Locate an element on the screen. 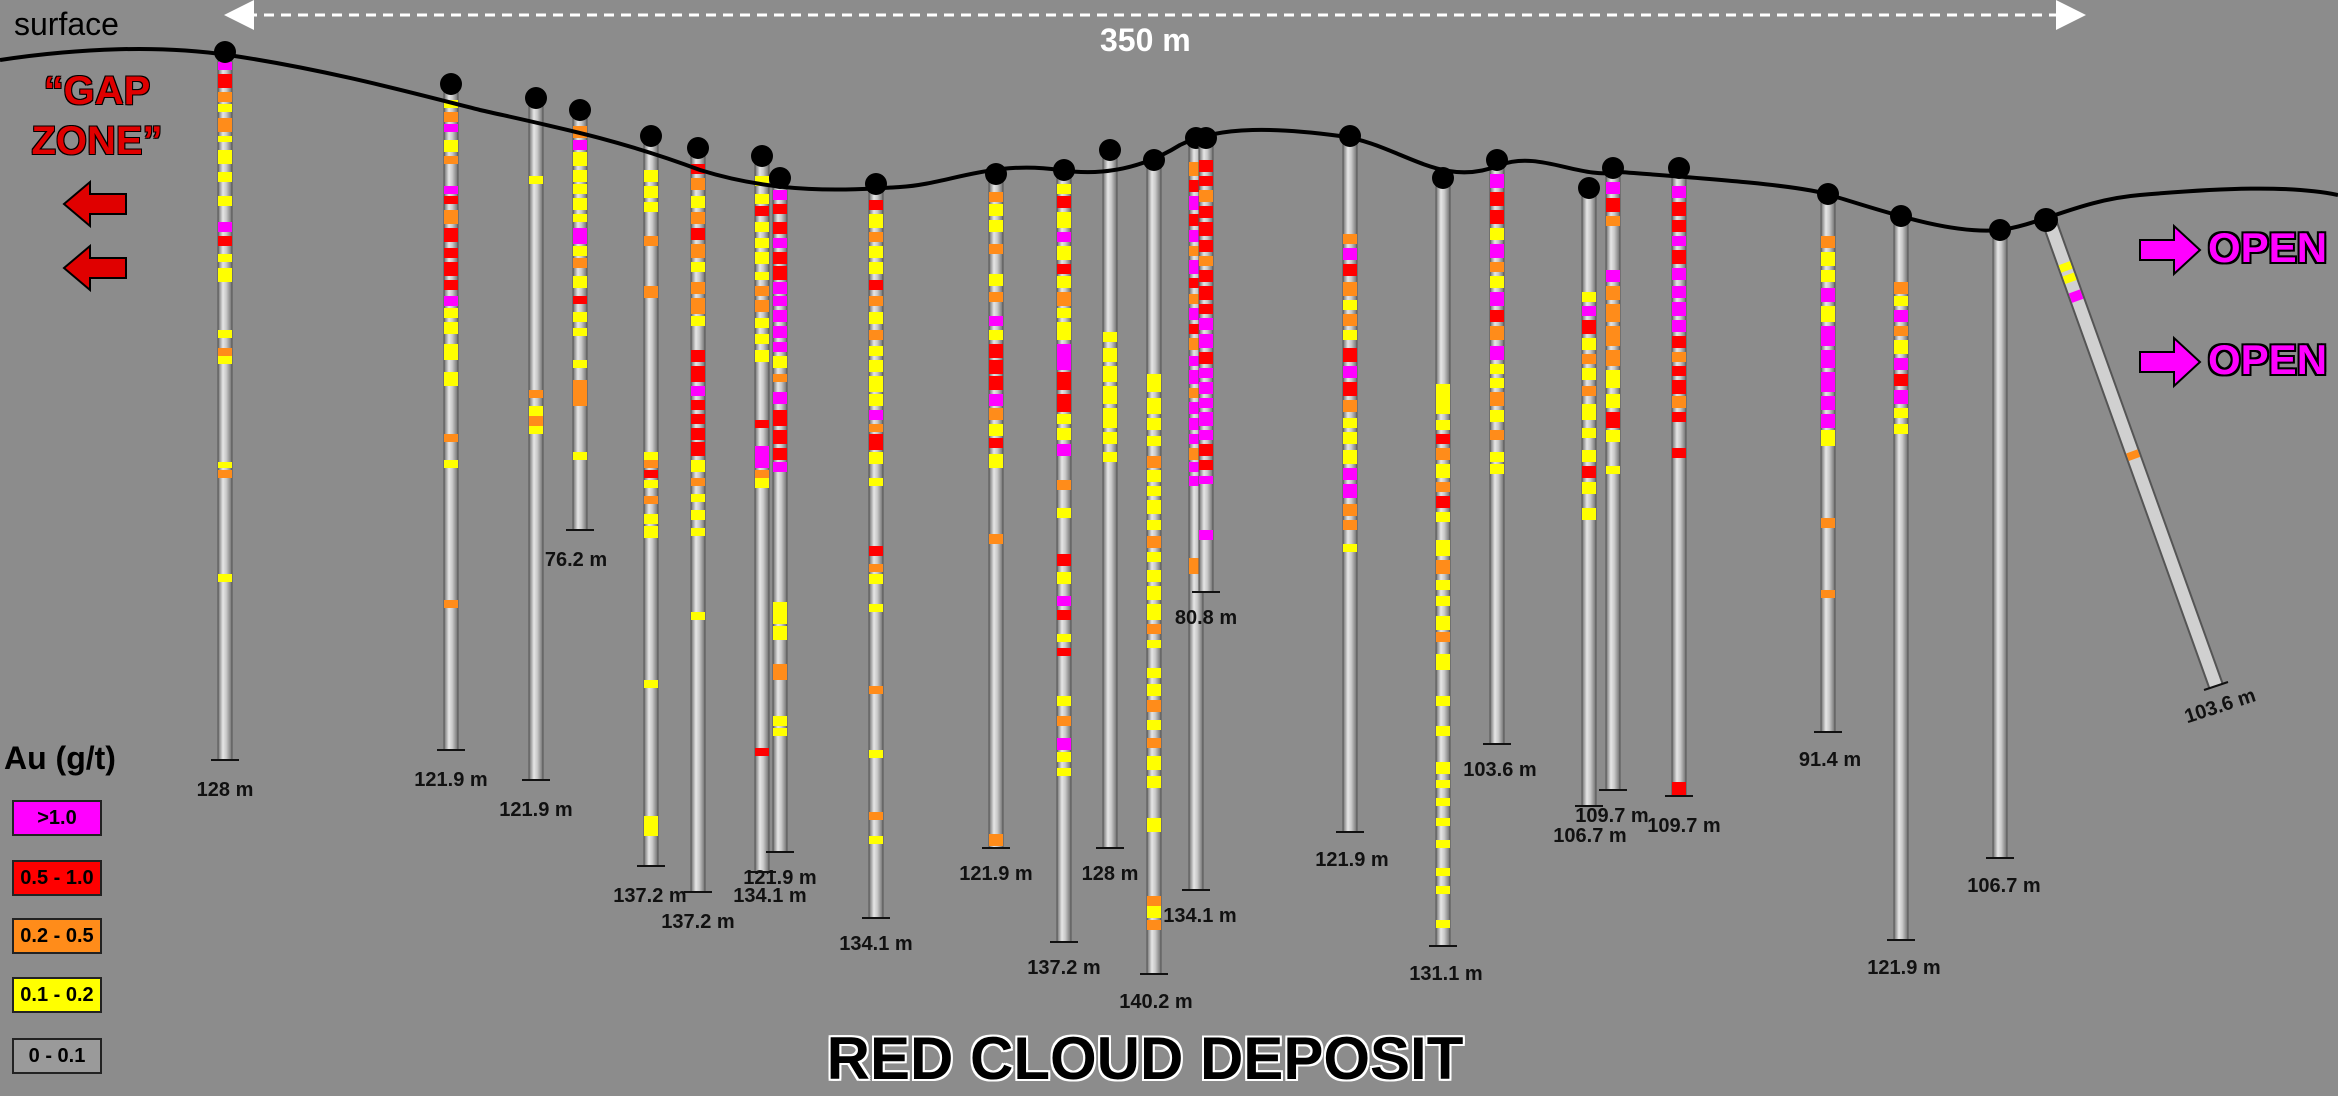  depth-label: 109.7 m is located at coordinates (1611, 816).